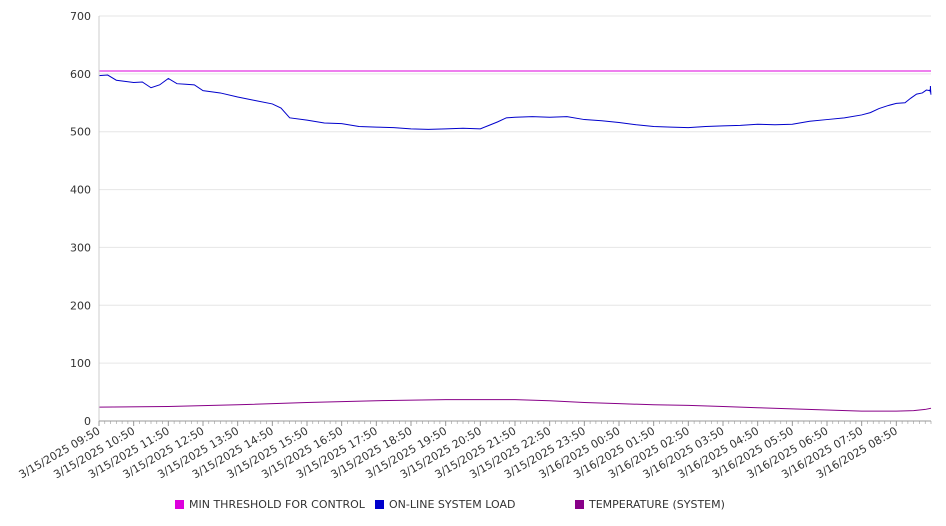  Describe the element at coordinates (515, 405) in the screenshot. I see `series-line-temperature-system` at that location.